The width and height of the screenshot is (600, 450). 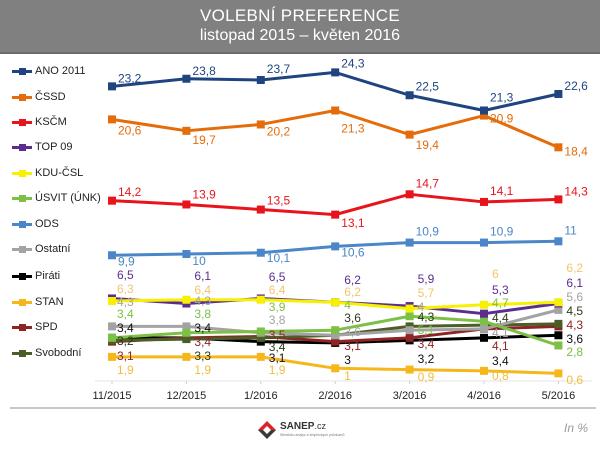 I want to click on data-label-svobodni: 3,3, so click(x=202, y=356).